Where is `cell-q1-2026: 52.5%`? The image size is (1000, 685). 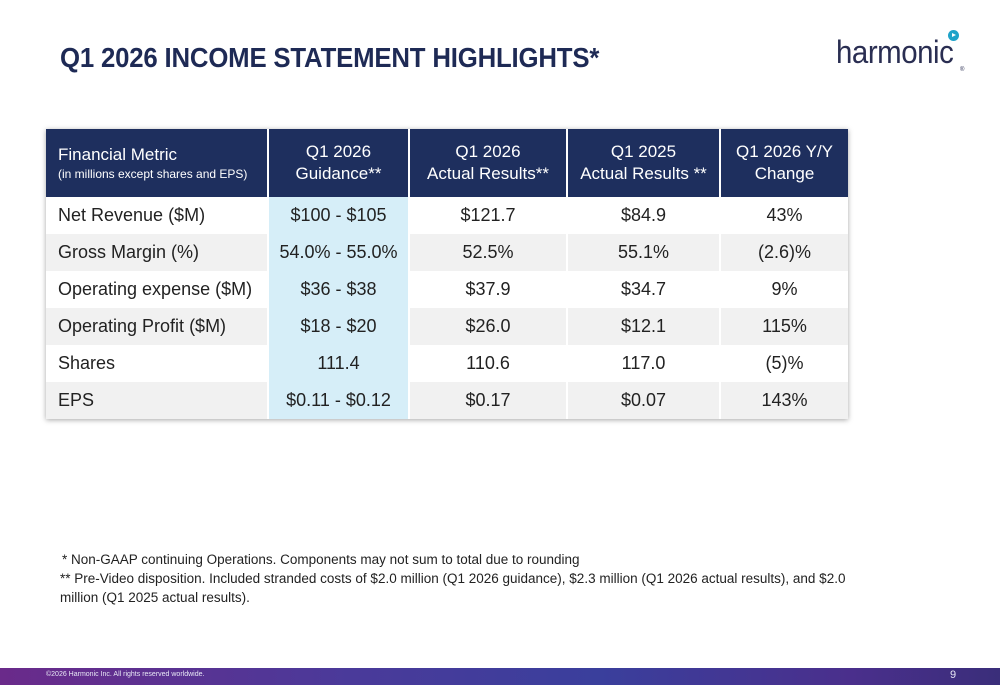 cell-q1-2026: 52.5% is located at coordinates (488, 252).